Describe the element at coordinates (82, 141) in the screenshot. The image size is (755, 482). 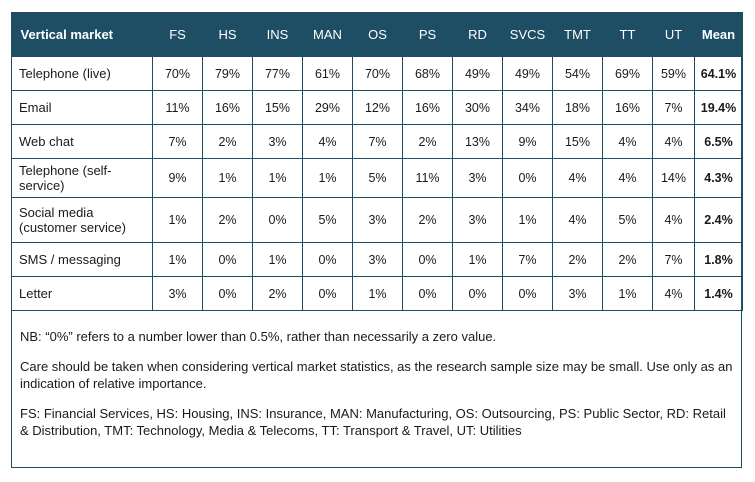
I see `row-label: Web chat` at that location.